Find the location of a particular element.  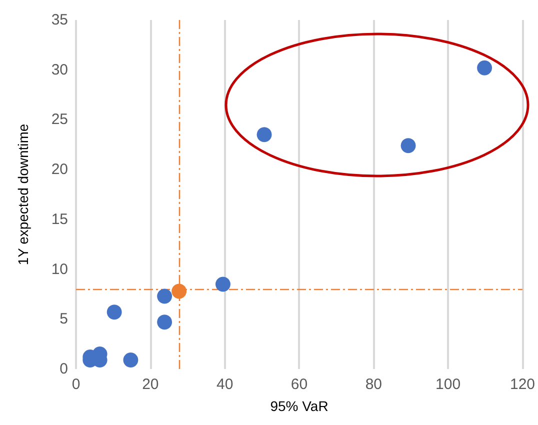

x-axis-title: 95% VaR is located at coordinates (299, 406).